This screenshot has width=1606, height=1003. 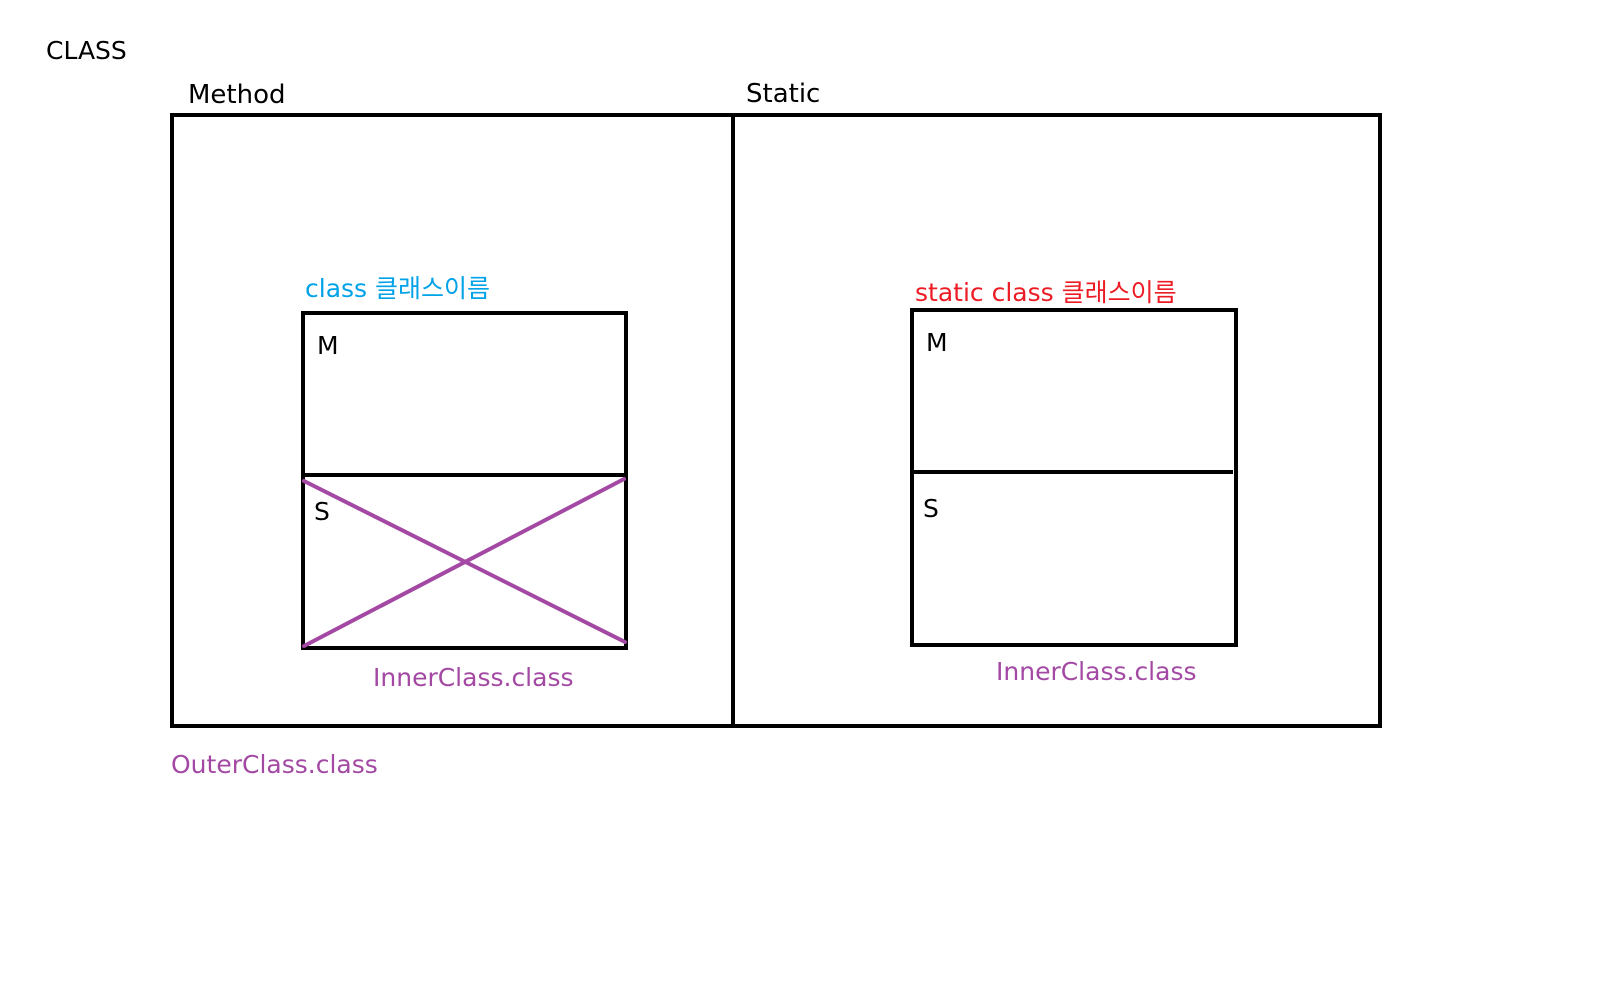 I want to click on section-divider, so click(x=733, y=420).